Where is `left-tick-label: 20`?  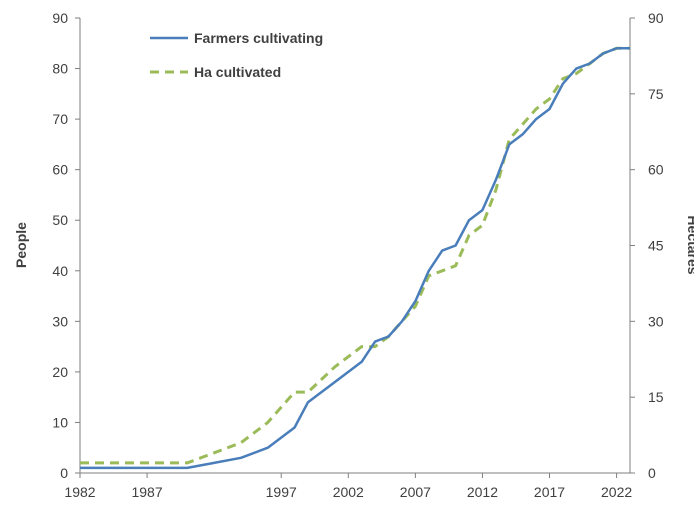 left-tick-label: 20 is located at coordinates (60, 372).